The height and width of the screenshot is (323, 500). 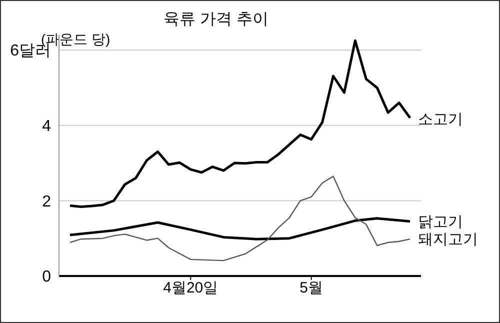 I want to click on series-label: 닭고기, so click(x=441, y=221).